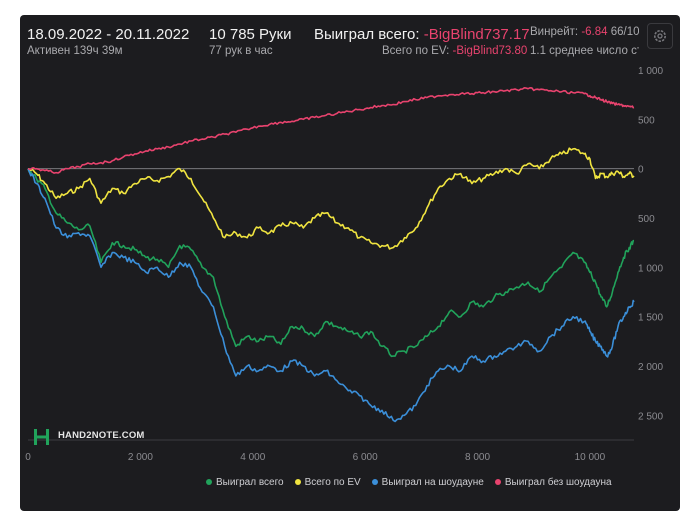 Image resolution: width=700 pixels, height=517 pixels. What do you see at coordinates (28, 457) in the screenshot?
I see `x-tick-label: 0` at bounding box center [28, 457].